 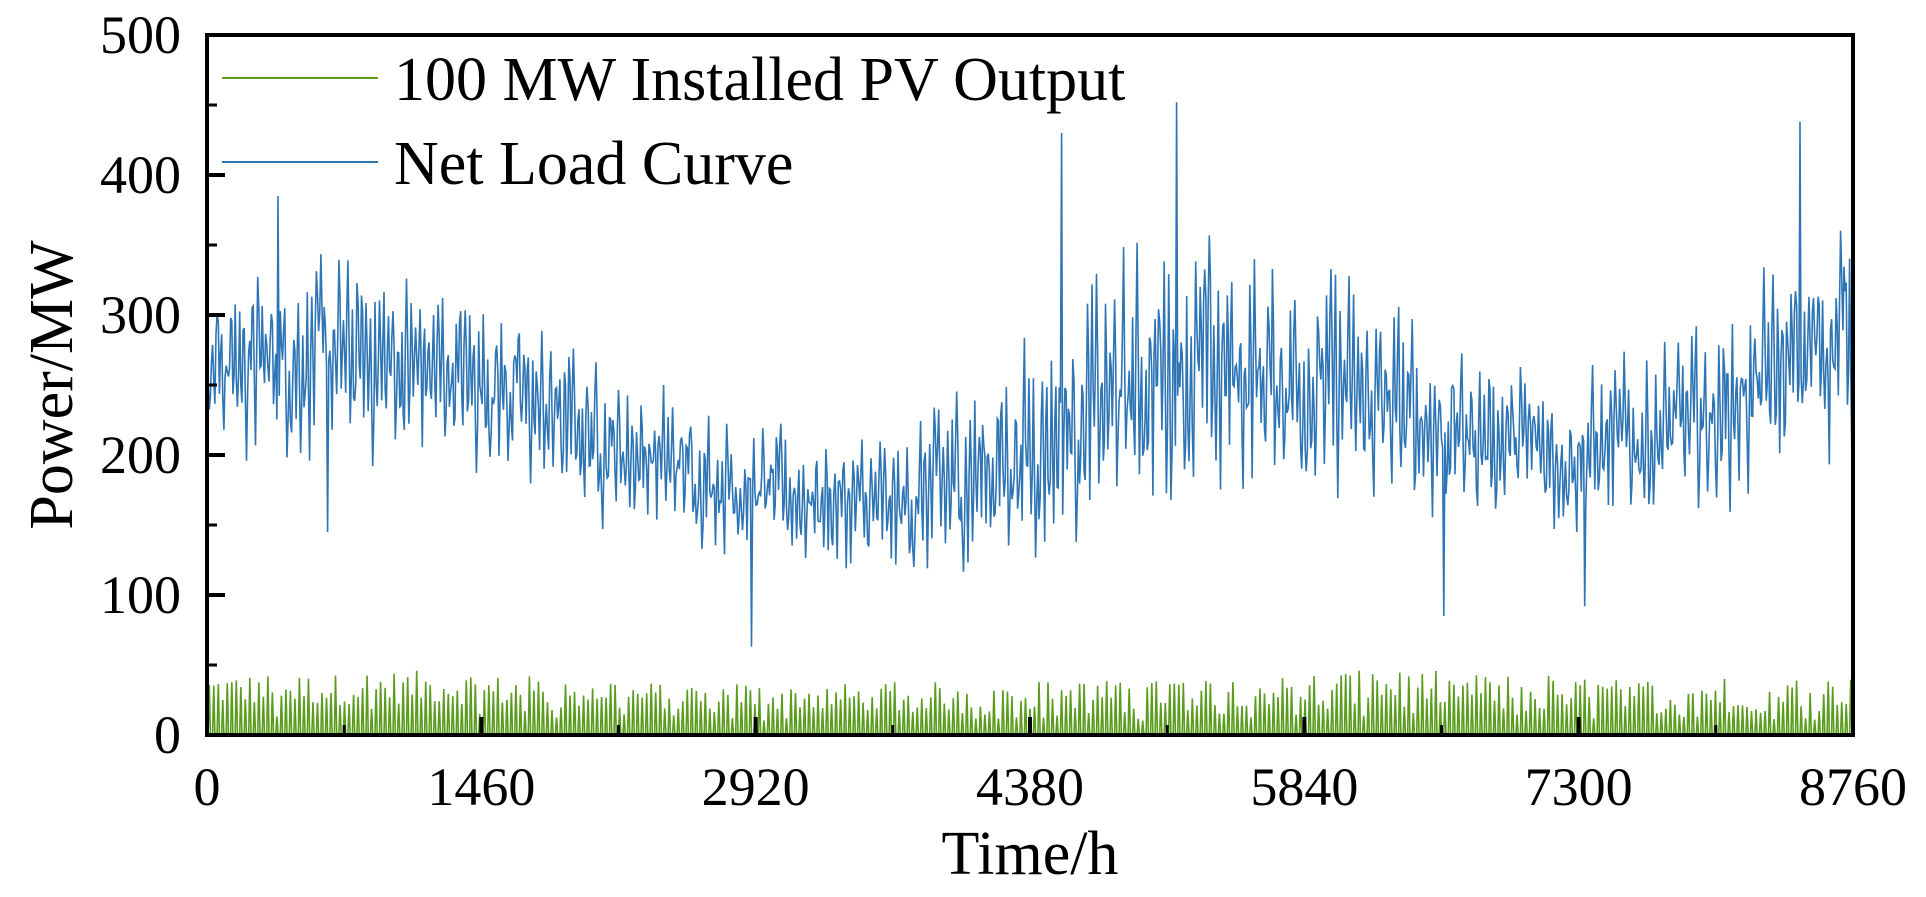 I want to click on x-tick-label: 5840, so click(x=1304, y=787).